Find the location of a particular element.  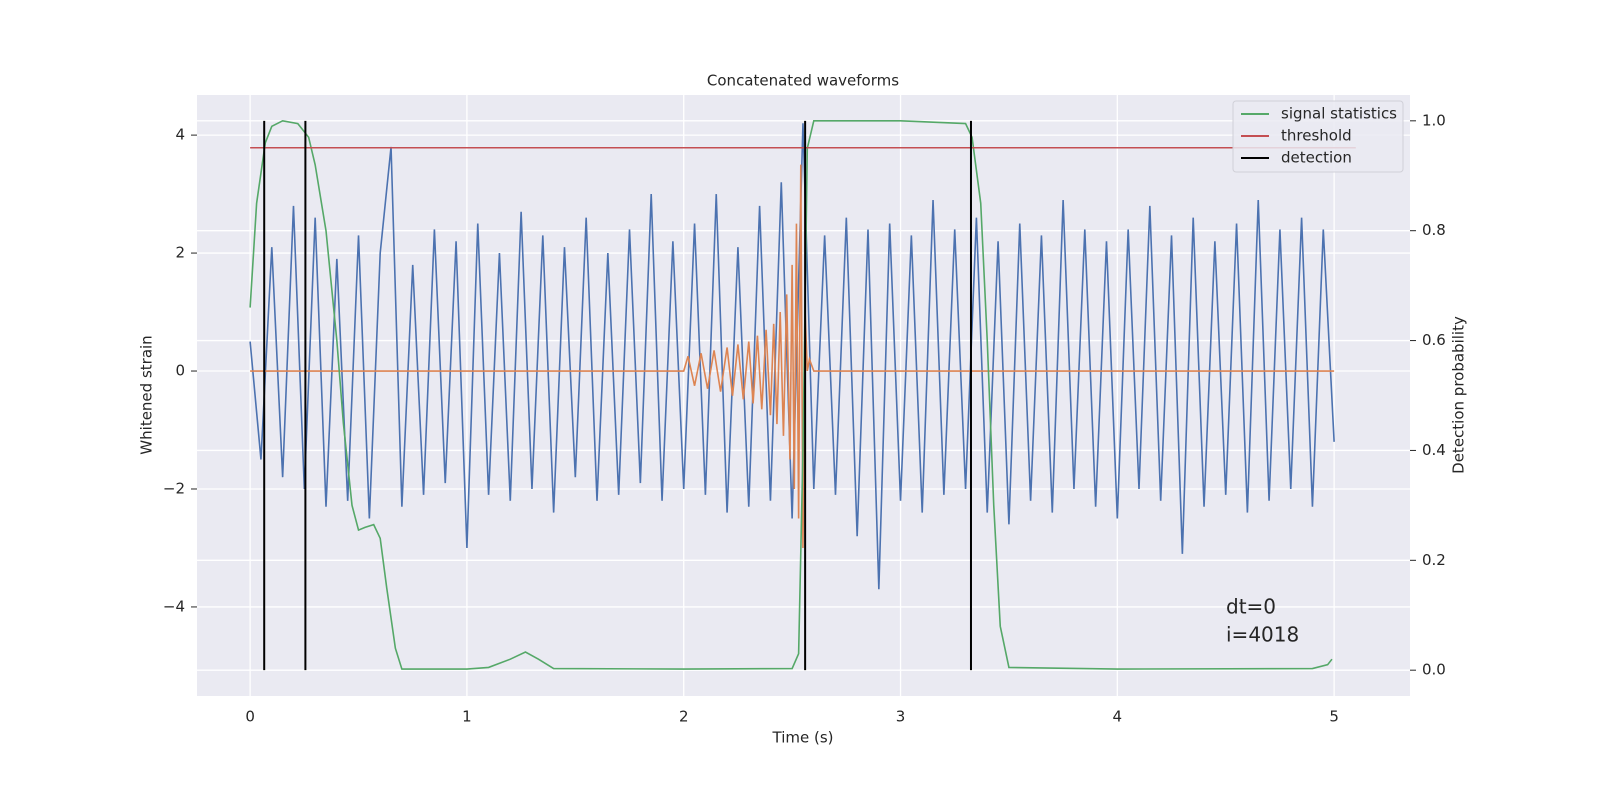

y-tick-label: 0 is located at coordinates (180, 371).